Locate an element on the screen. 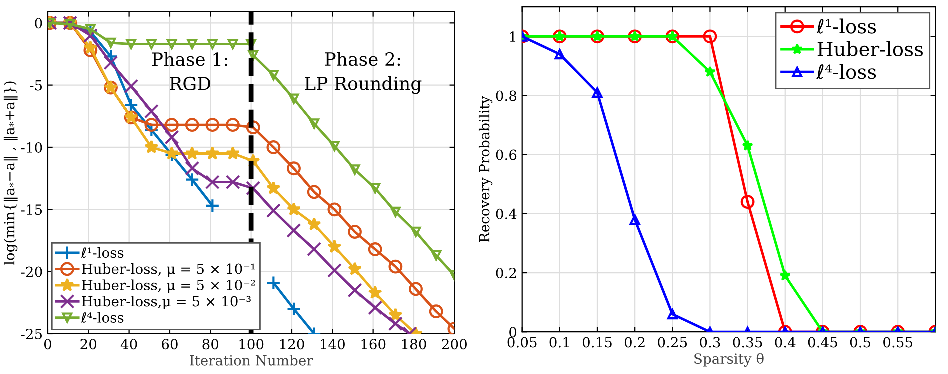  y-tick-label: -15 is located at coordinates (31, 210).